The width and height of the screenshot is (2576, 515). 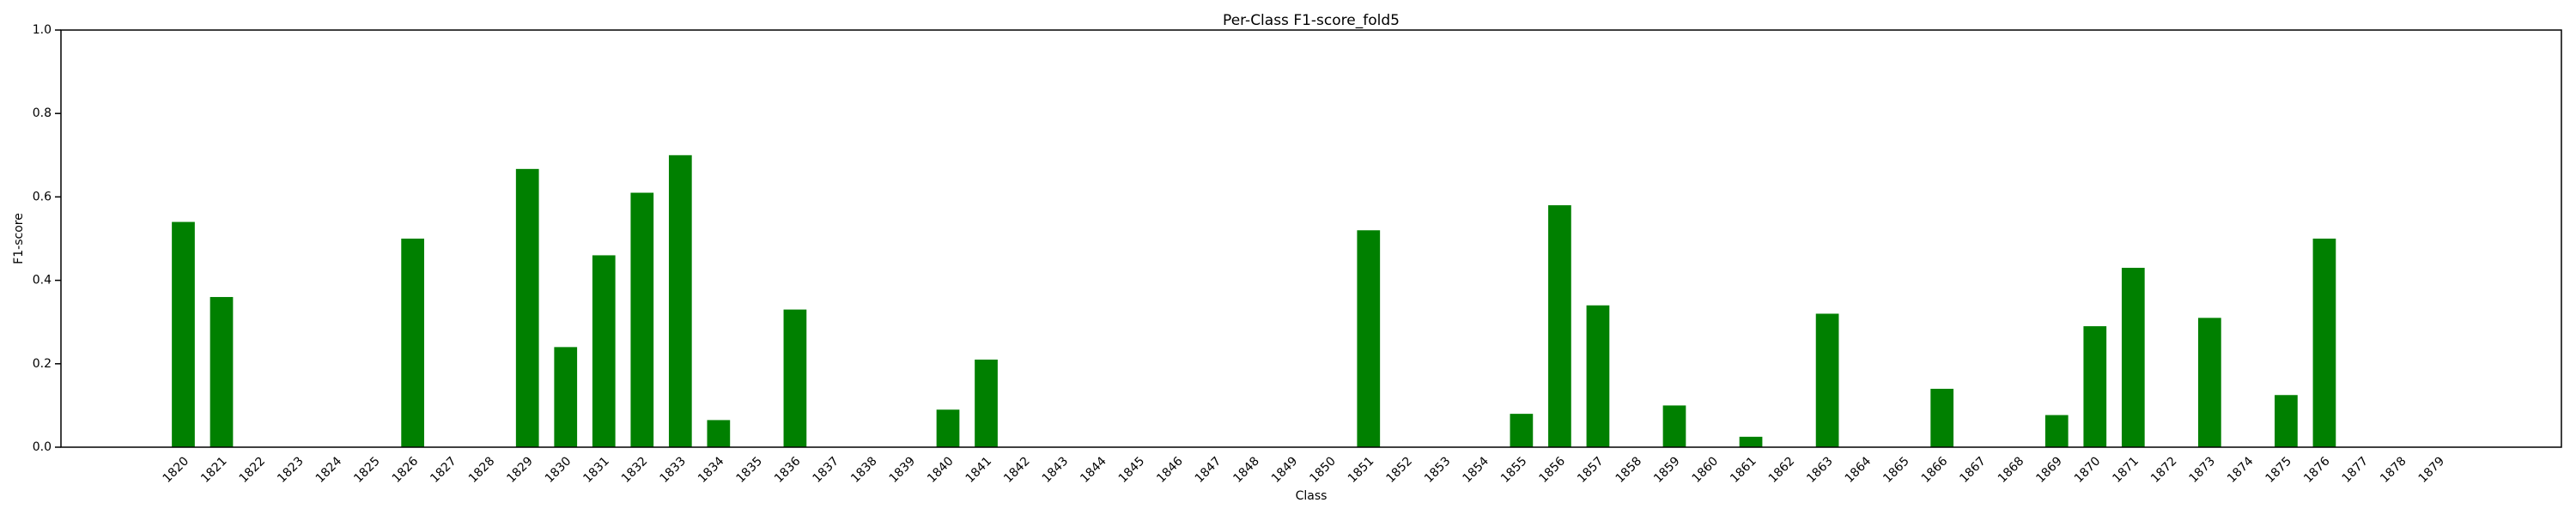 I want to click on x-tick-label: 1868, so click(x=2011, y=470).